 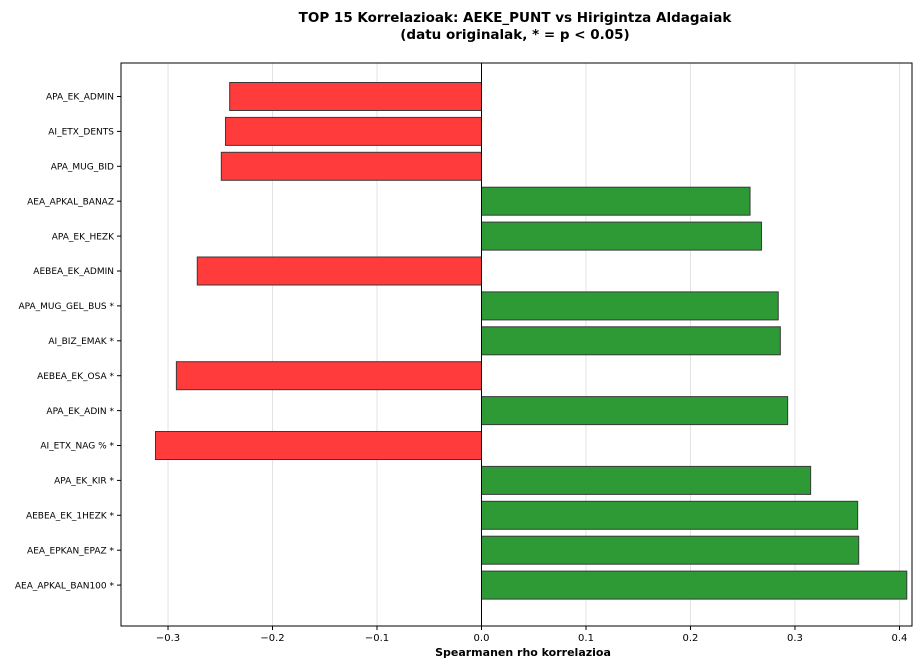 What do you see at coordinates (70, 551) in the screenshot?
I see `category-label: AEA_EPKAN_EPAZ *` at bounding box center [70, 551].